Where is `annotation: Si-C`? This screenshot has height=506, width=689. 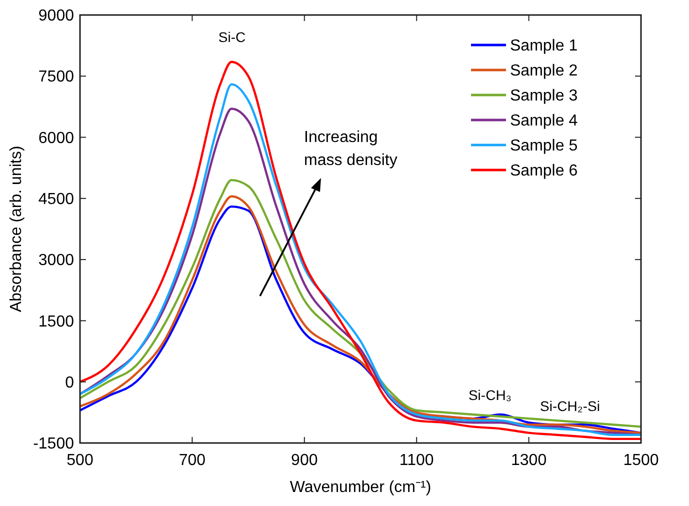
annotation: Si-C is located at coordinates (232, 37).